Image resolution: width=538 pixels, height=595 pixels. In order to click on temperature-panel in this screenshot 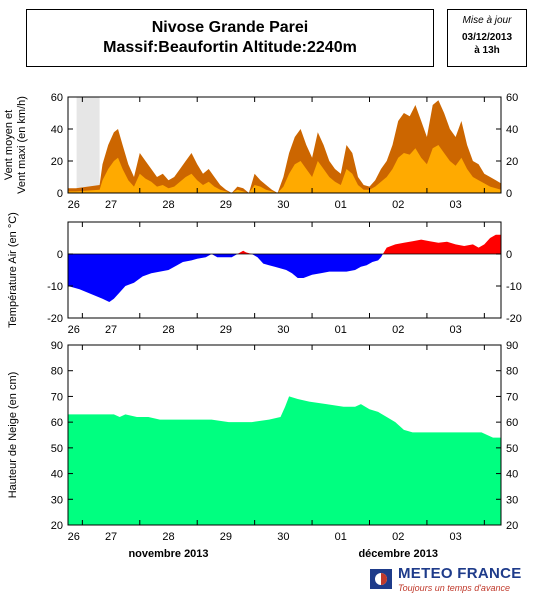, I will do `click(284, 270)`.